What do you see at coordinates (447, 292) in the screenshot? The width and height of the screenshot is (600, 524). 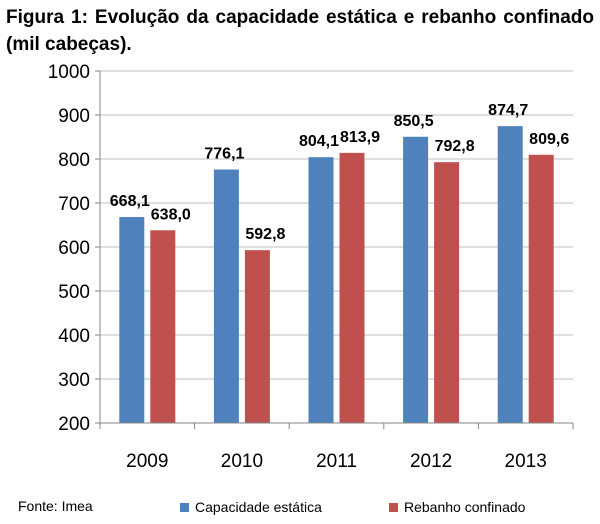 I see `bar-series-2-2012` at bounding box center [447, 292].